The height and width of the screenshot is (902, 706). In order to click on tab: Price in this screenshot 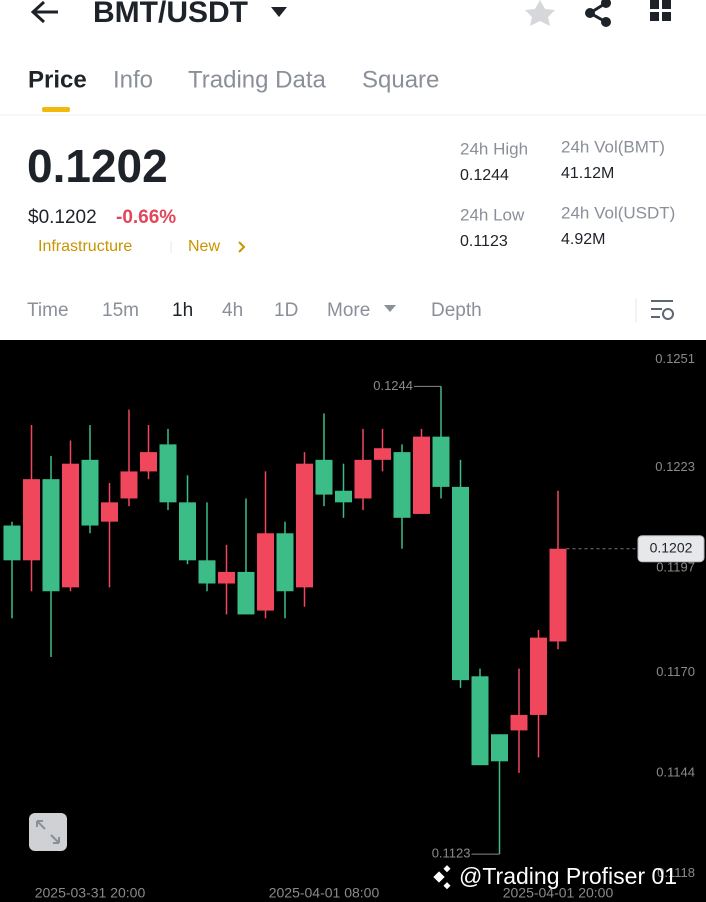, I will do `click(57, 79)`.